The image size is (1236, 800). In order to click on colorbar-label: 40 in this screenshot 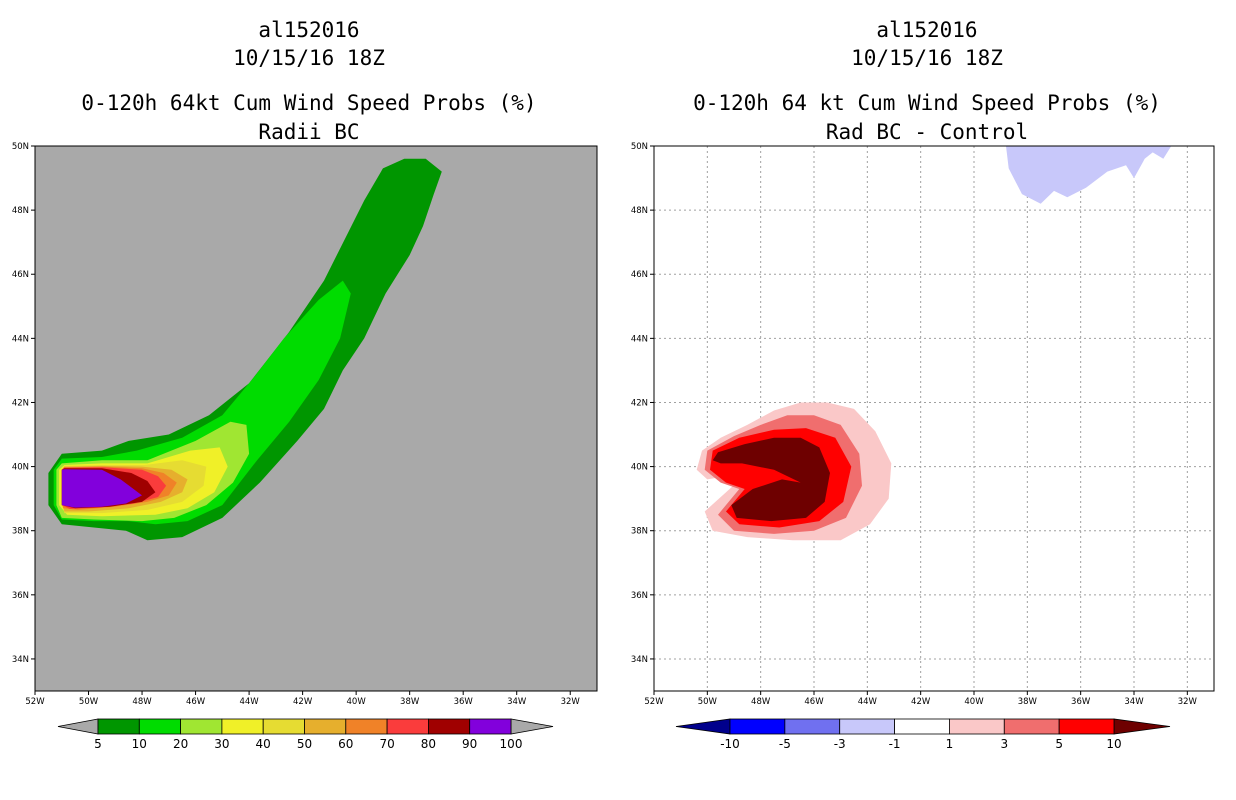, I will do `click(263, 744)`.